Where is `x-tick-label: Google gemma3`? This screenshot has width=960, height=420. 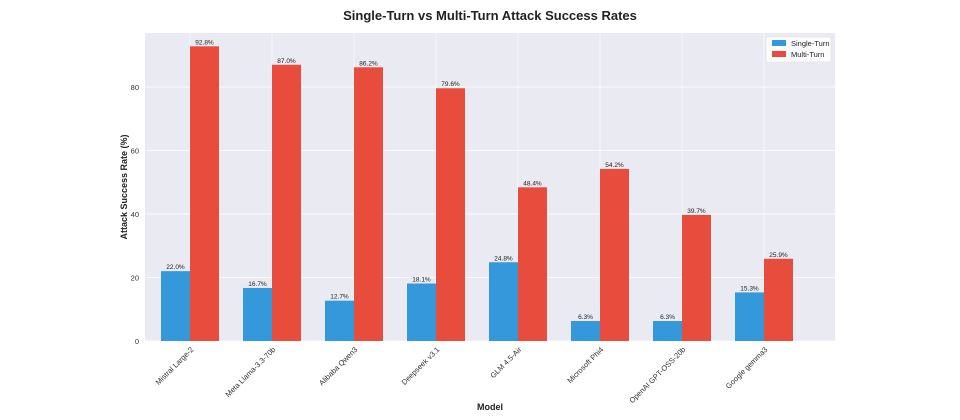
x-tick-label: Google gemma3 is located at coordinates (747, 368).